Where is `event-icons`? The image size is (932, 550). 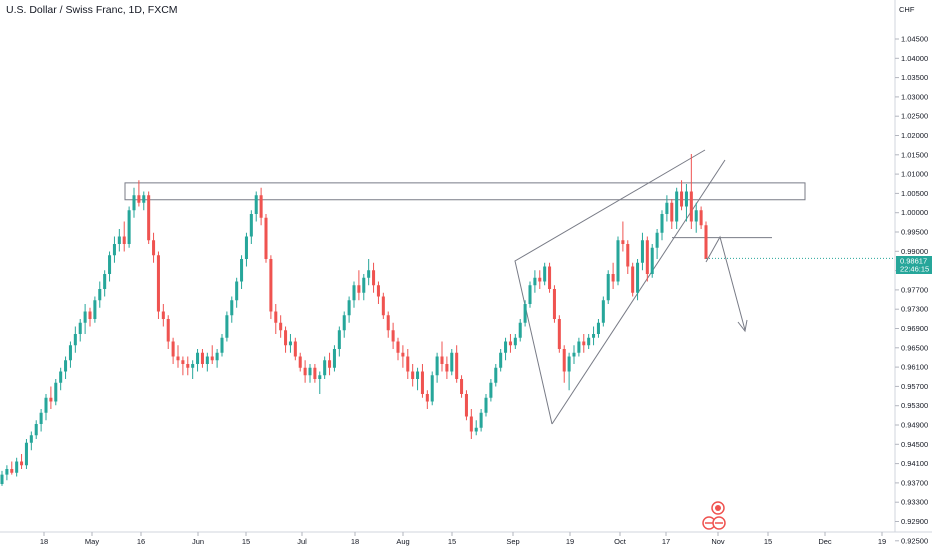 event-icons is located at coordinates (714, 515).